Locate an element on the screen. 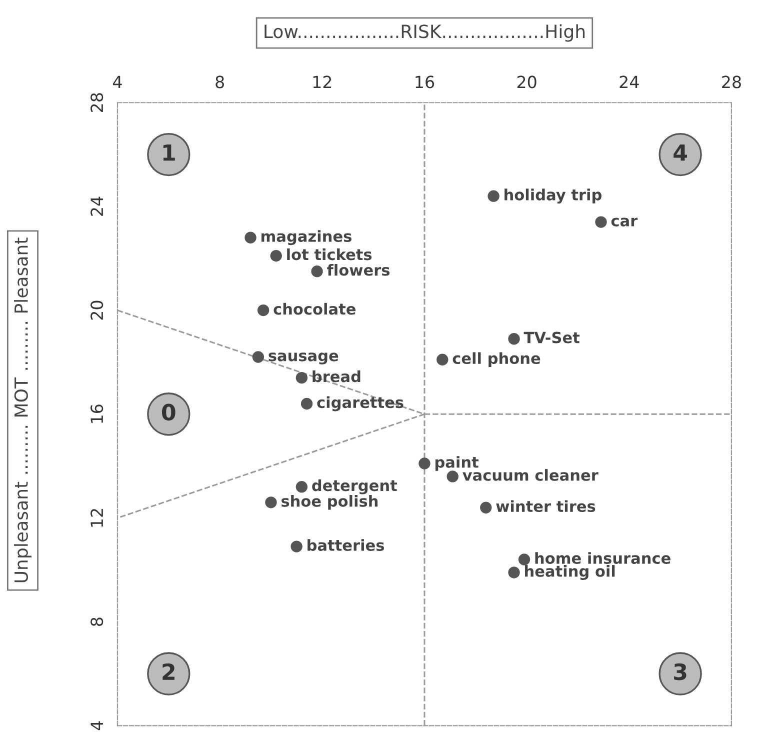 The height and width of the screenshot is (733, 758). annotation: 2 is located at coordinates (168, 671).